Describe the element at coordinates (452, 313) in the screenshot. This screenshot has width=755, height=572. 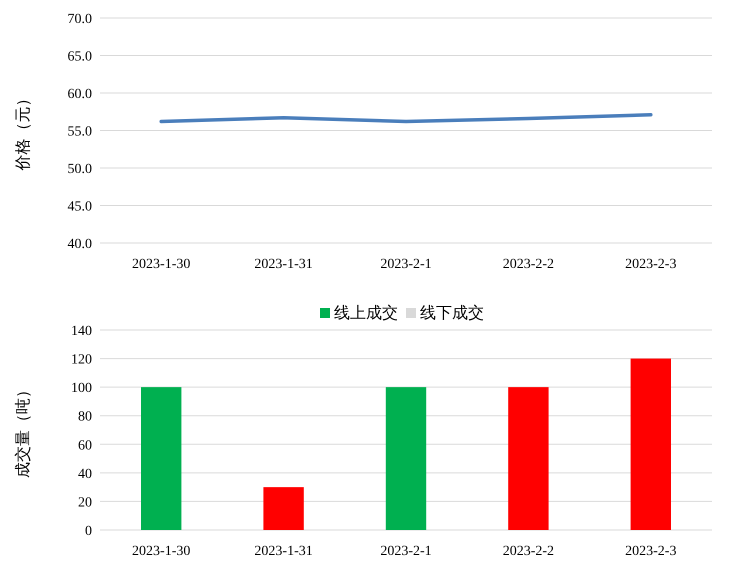
I see `legend-label: 线下成交` at that location.